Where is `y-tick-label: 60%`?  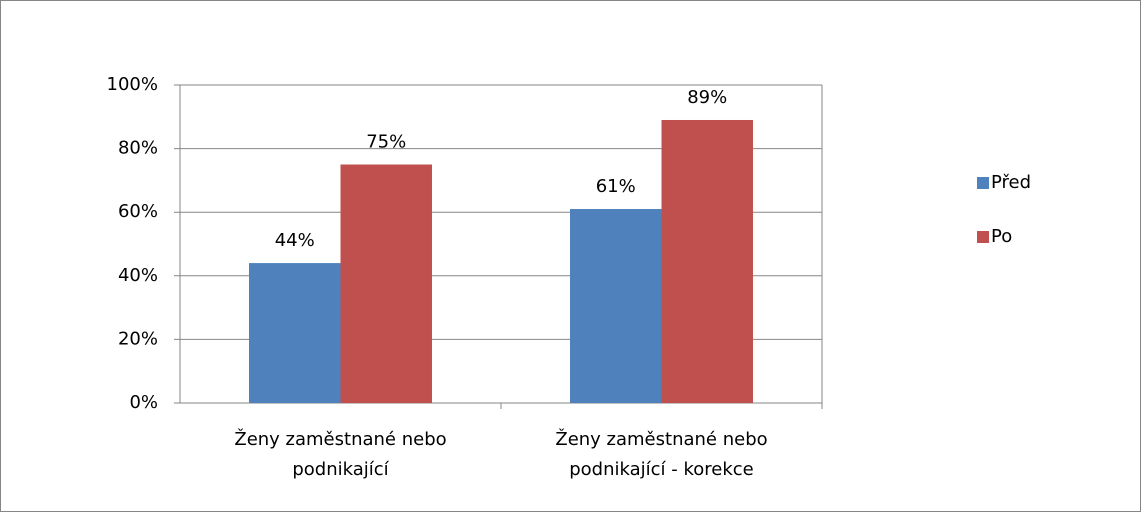 y-tick-label: 60% is located at coordinates (138, 211).